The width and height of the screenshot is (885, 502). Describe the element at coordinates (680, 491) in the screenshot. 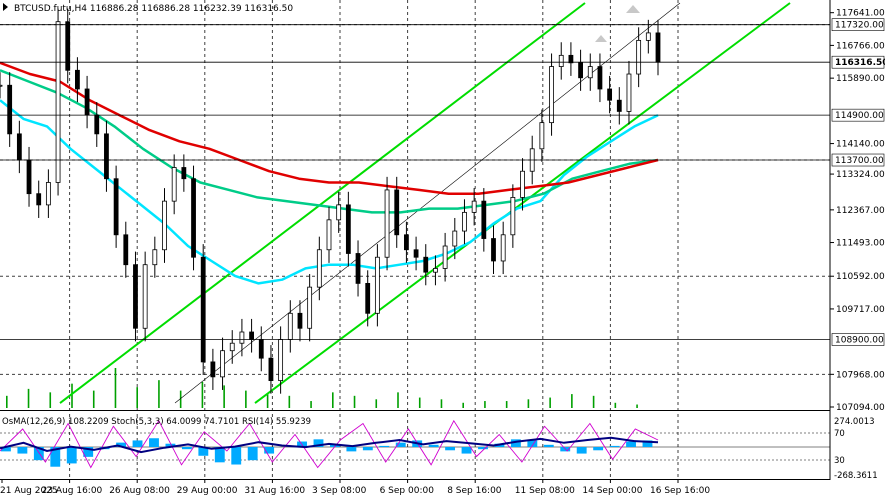

I see `x-tick-label: 16 Sep 16:00` at that location.